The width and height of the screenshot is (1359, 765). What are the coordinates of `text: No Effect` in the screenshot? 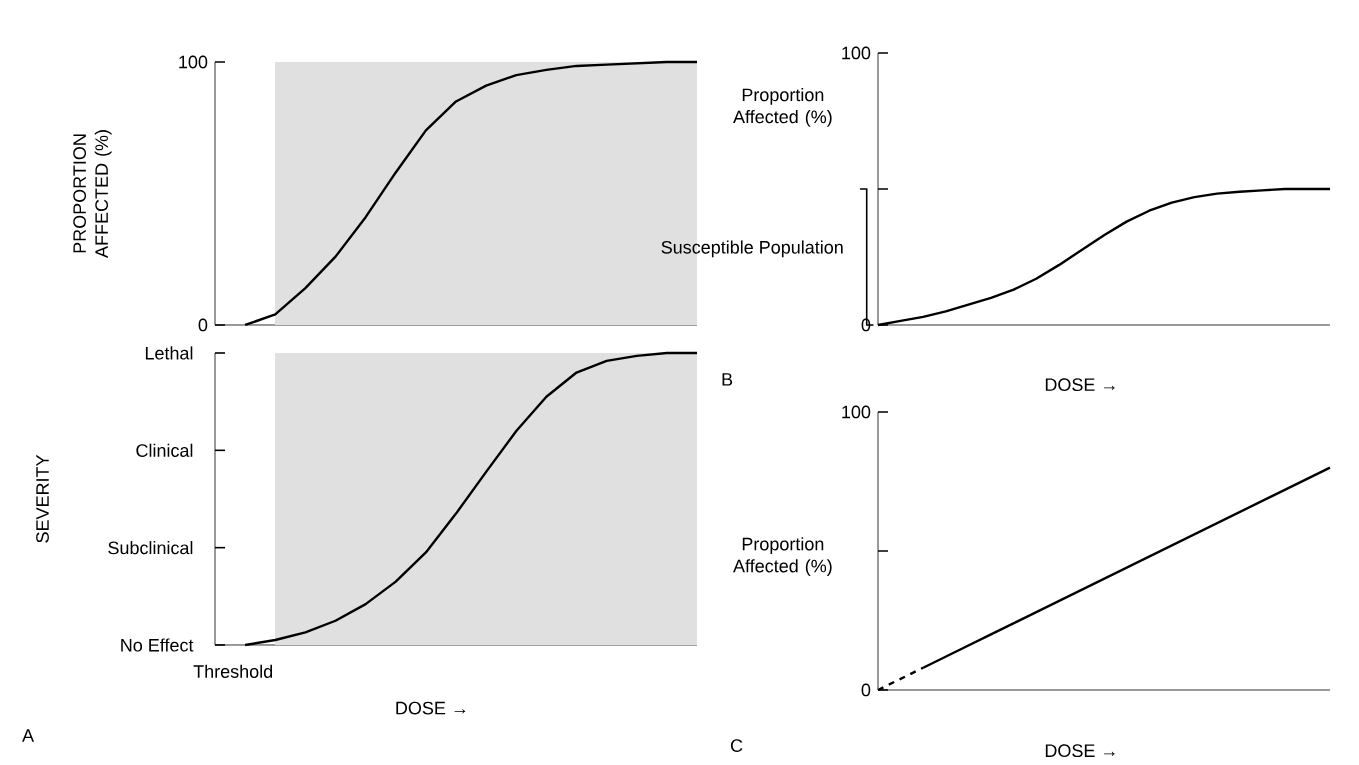 It's located at (157, 645).